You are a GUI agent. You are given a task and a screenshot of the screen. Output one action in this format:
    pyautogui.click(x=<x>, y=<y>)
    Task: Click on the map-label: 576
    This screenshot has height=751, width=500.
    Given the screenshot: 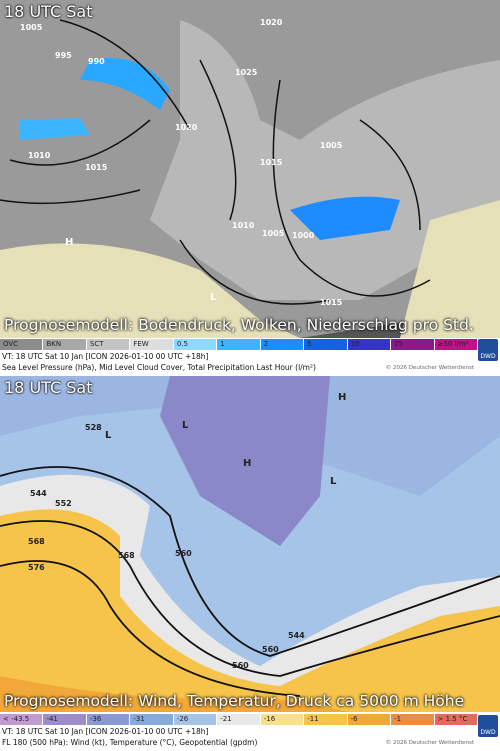 What is the action you would take?
    pyautogui.click(x=36, y=567)
    